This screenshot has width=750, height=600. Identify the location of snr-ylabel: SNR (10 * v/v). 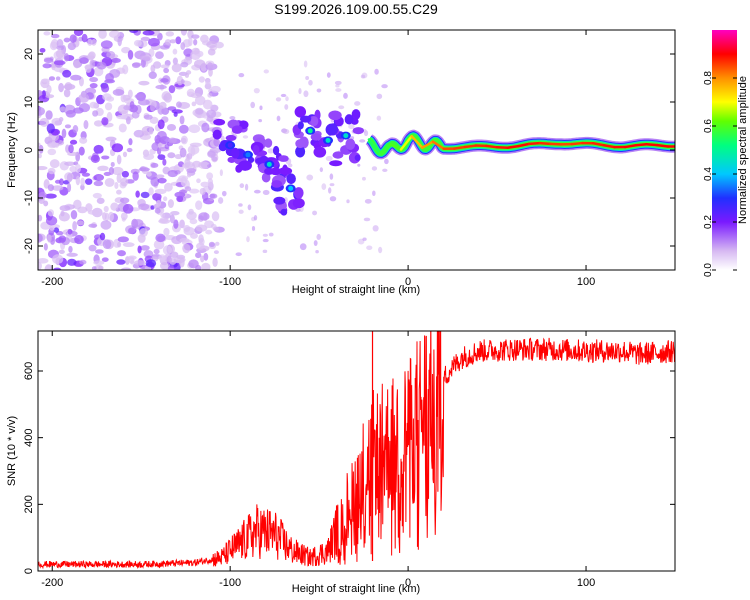
(12, 451).